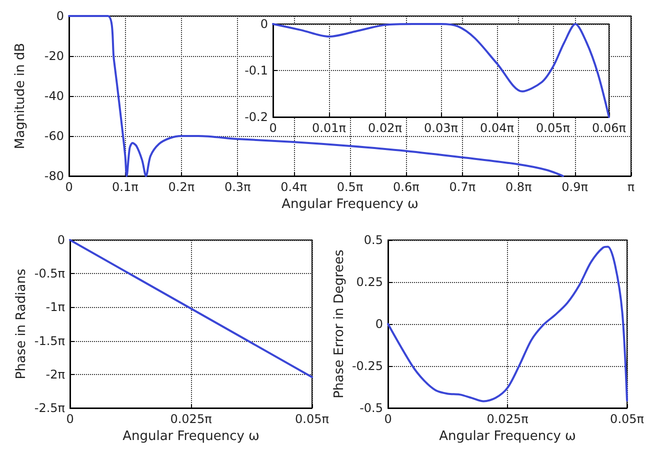 The image size is (647, 451). I want to click on x-tick-label: 0.7π, so click(462, 187).